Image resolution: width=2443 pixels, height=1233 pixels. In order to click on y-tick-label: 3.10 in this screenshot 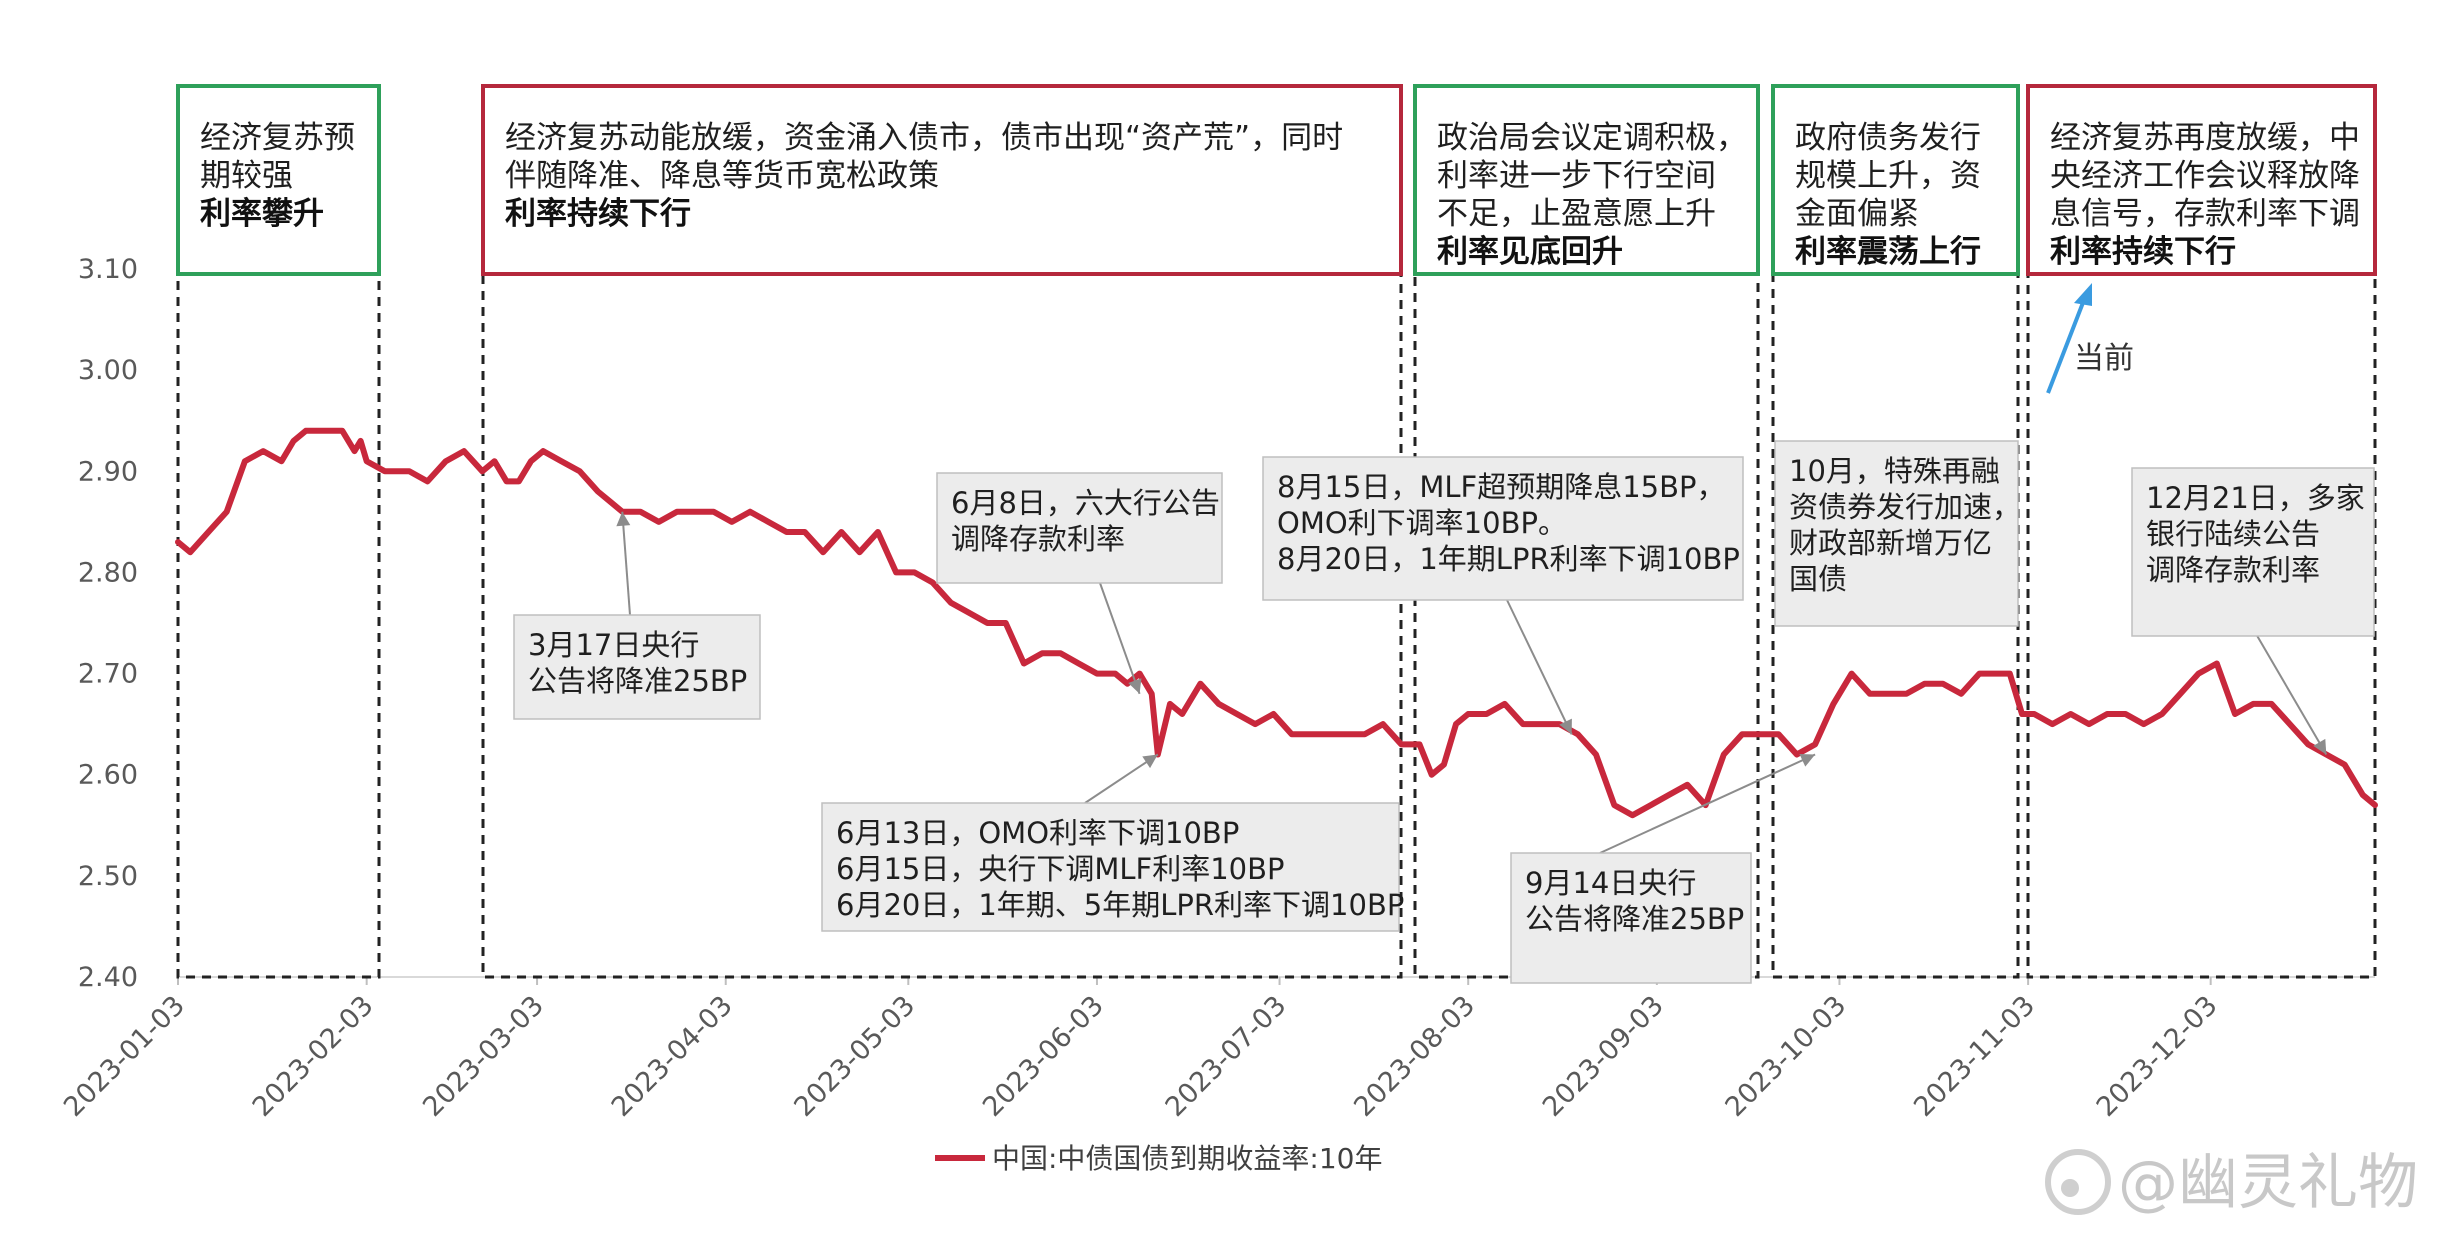, I will do `click(108, 269)`.